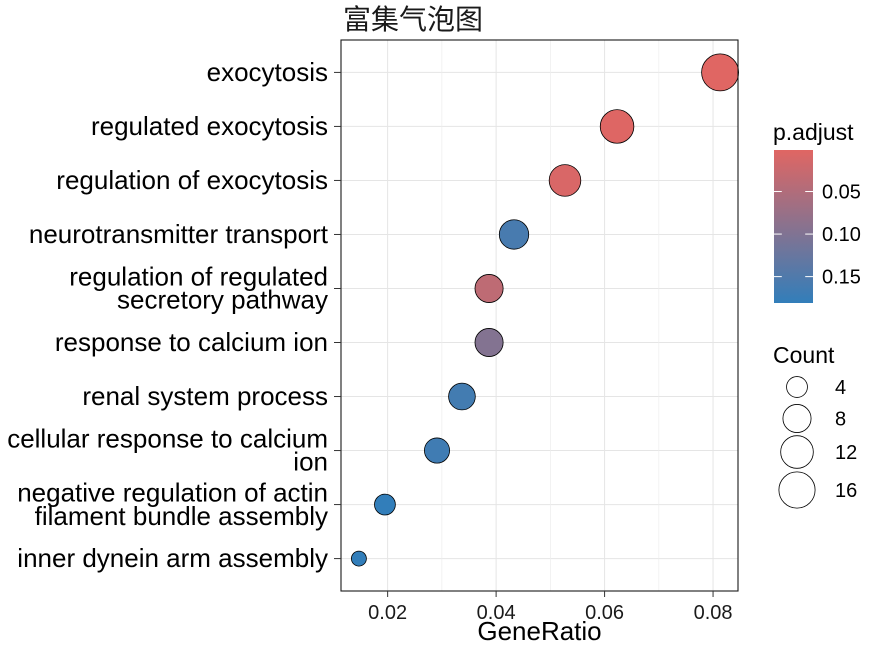  What do you see at coordinates (413, 19) in the screenshot?
I see `chart-title: 富集气泡图` at bounding box center [413, 19].